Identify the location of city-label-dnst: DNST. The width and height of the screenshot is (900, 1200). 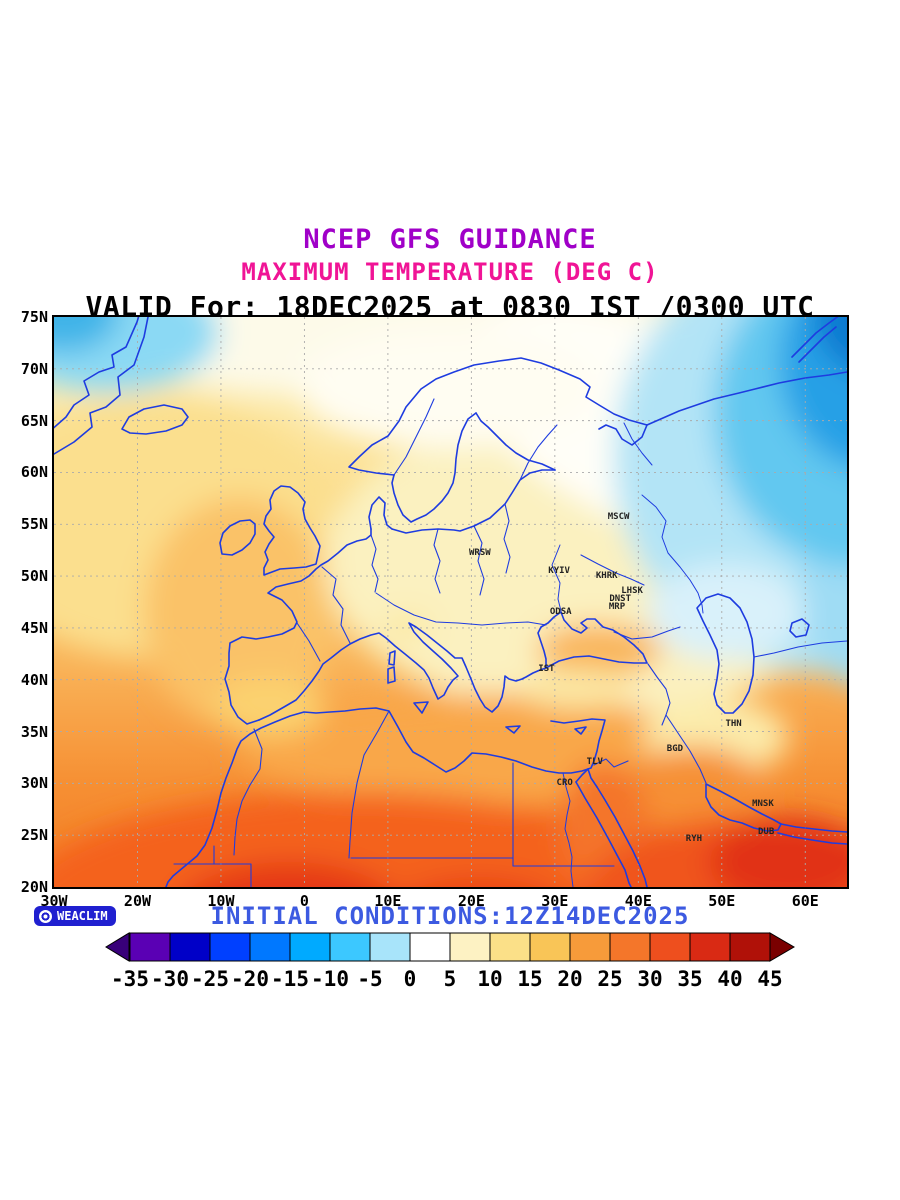
(620, 598).